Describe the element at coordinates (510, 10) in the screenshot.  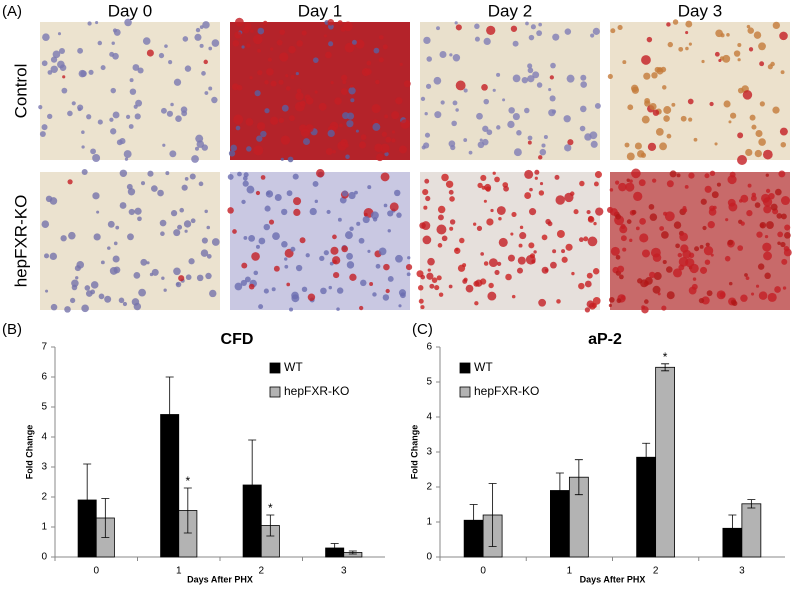
I see `column-label: Day 2` at that location.